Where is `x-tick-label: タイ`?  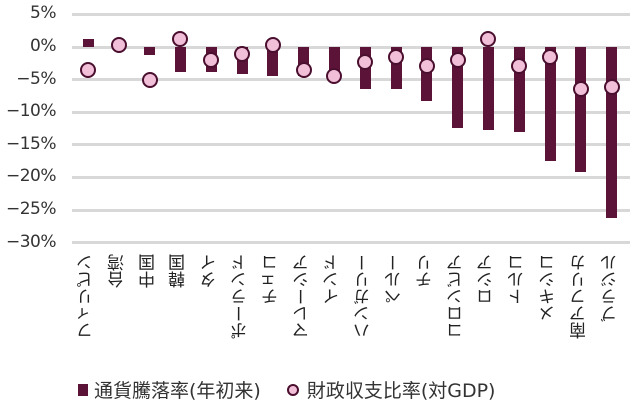
x-tick-label: タイ is located at coordinates (210, 271).